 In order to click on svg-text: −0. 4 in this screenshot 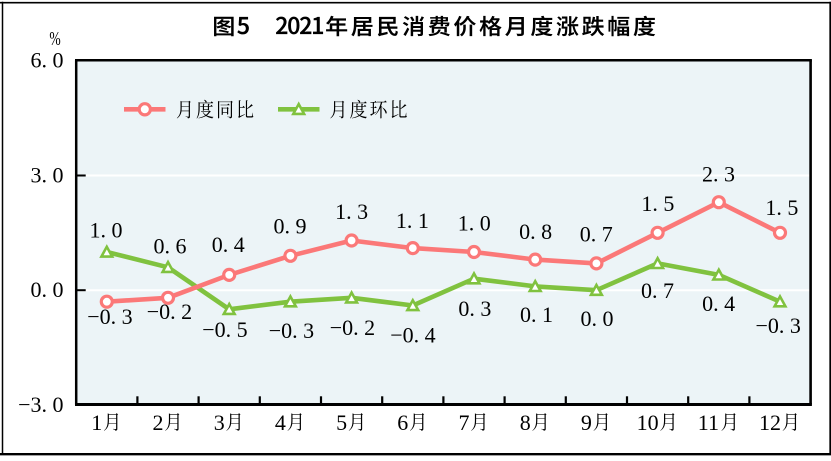, I will do `click(412, 334)`.